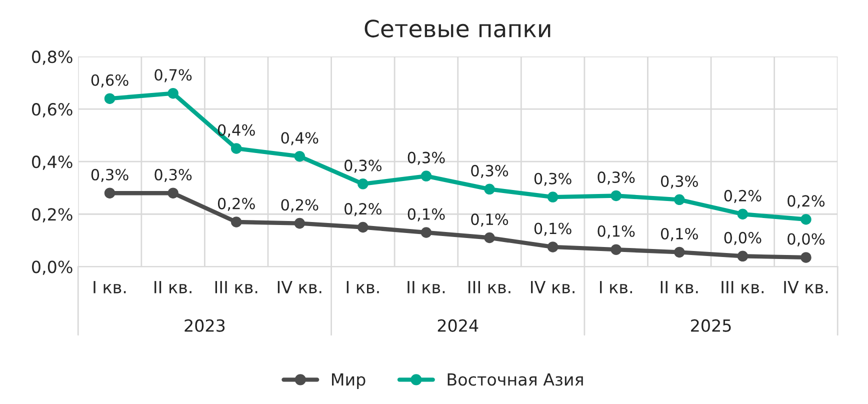 This screenshot has height=404, width=868. Describe the element at coordinates (52, 110) in the screenshot. I see `y-tick-label: 0,6%` at that location.